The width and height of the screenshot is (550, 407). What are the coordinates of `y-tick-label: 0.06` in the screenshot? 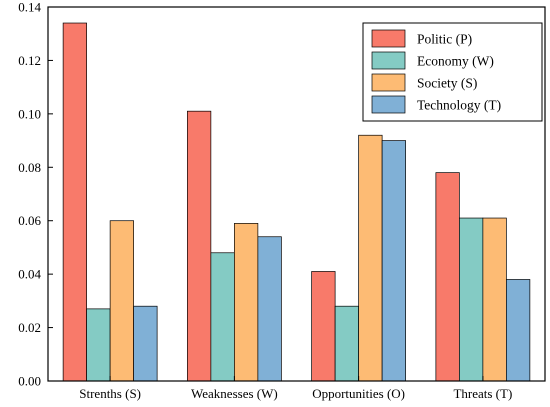 It's located at (29, 220).